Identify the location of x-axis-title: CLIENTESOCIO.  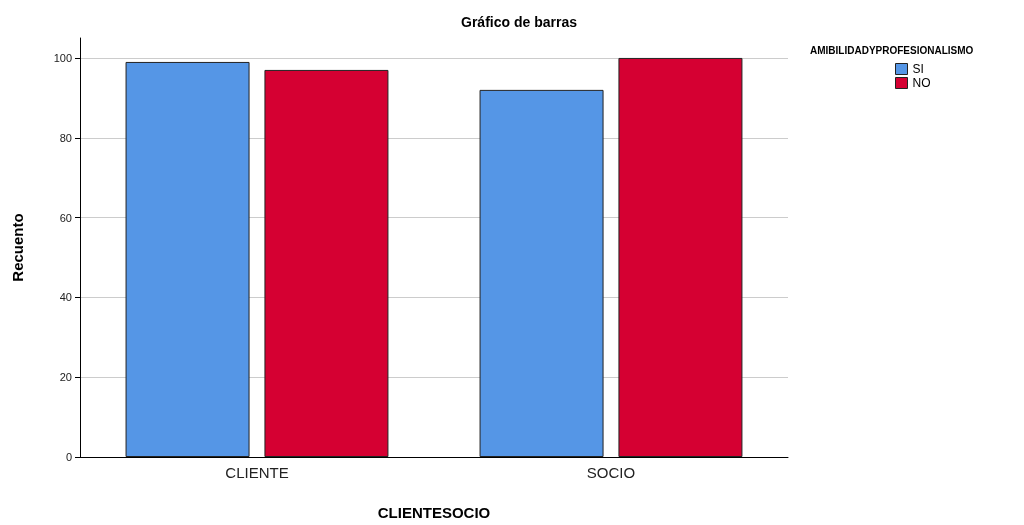
(434, 512).